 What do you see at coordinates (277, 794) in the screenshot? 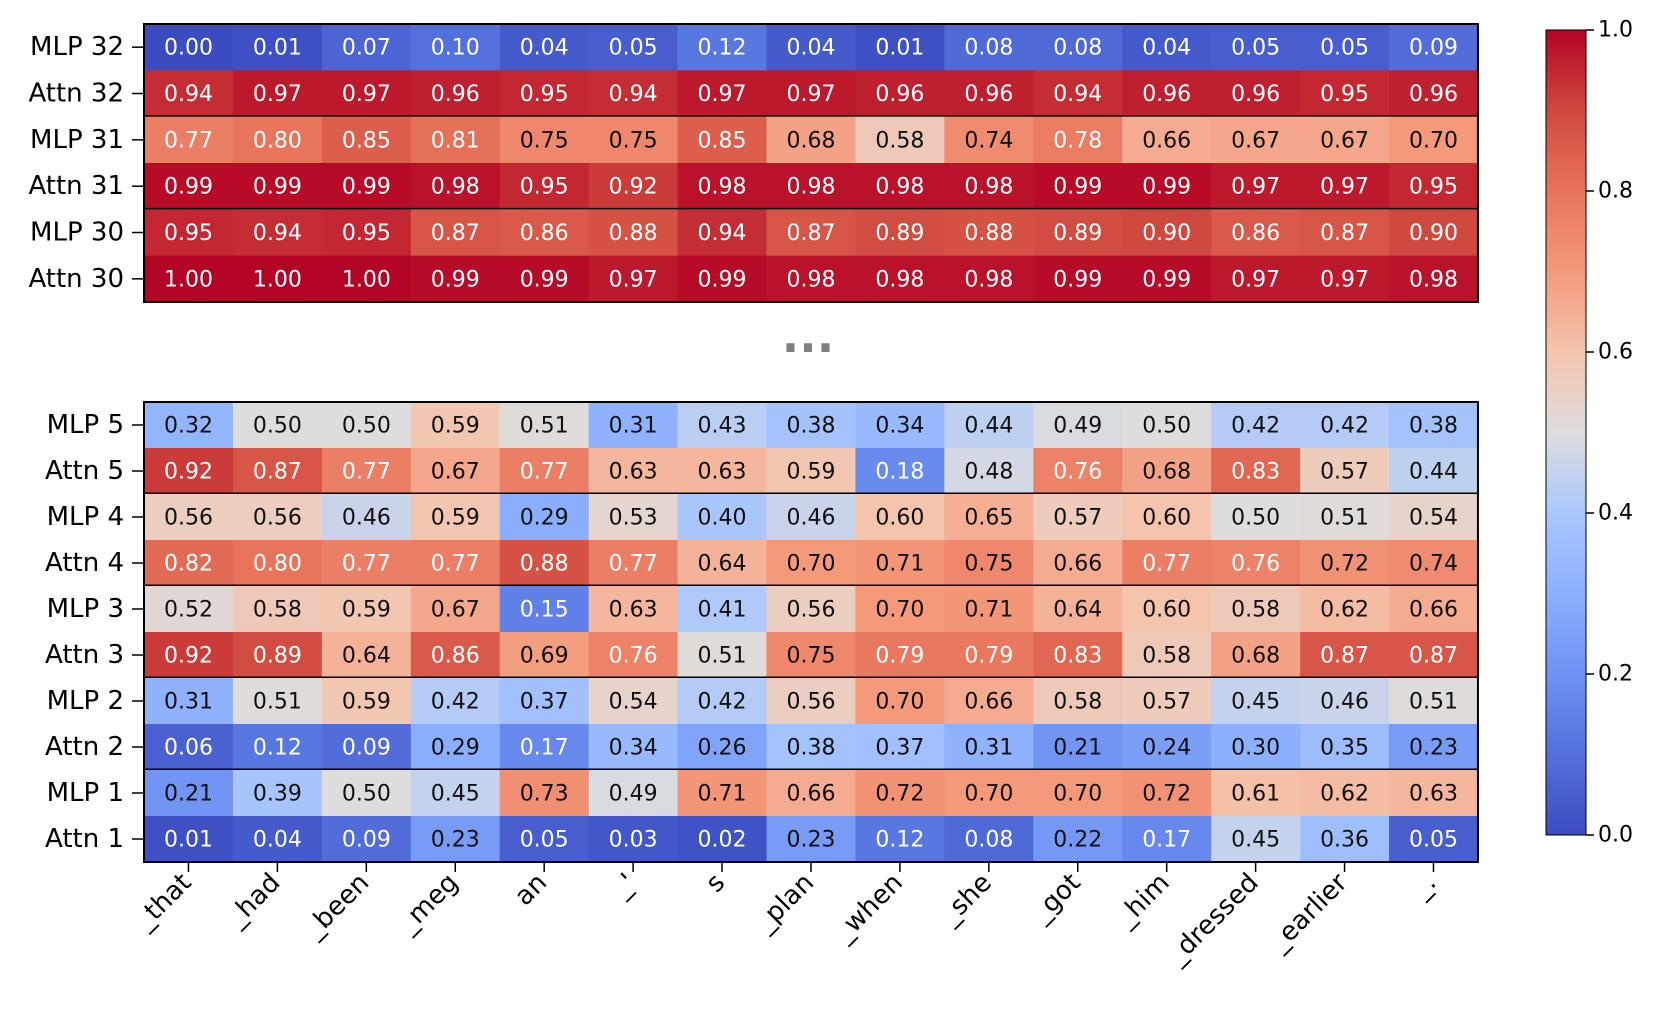
I see `cell-value-label: 0.39` at bounding box center [277, 794].